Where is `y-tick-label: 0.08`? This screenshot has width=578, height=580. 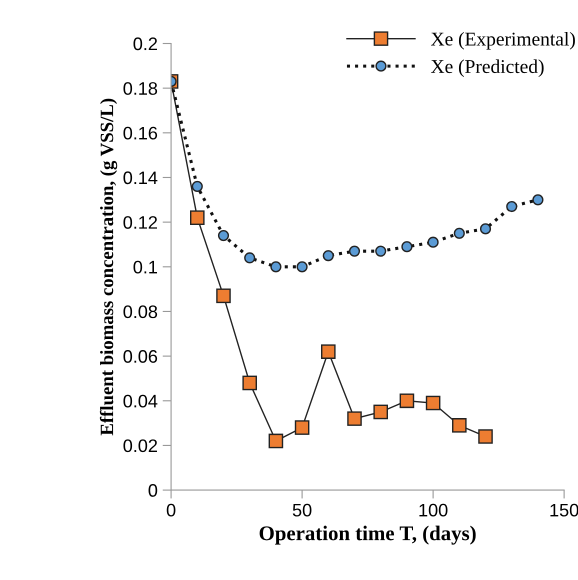 y-tick-label: 0.08 is located at coordinates (140, 311).